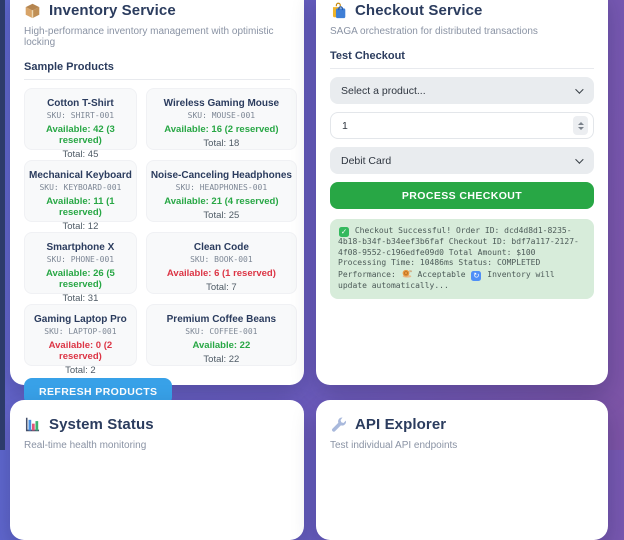 This screenshot has width=624, height=540. I want to click on system-status-subtitle: Real-time health monitoring, so click(85, 445).